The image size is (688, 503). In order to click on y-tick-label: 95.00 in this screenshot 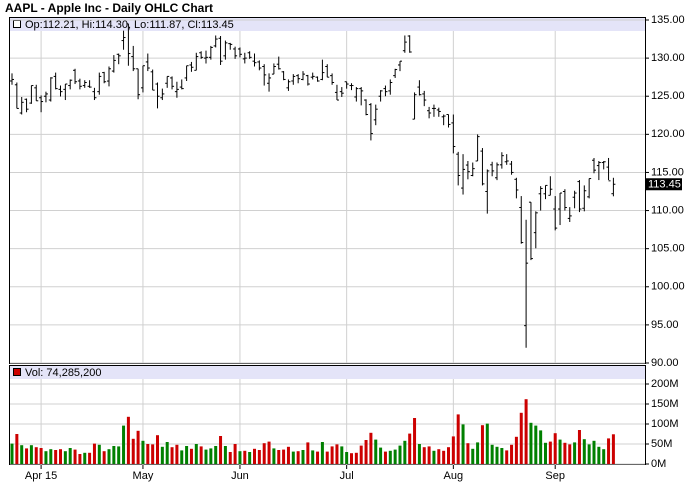, I will do `click(665, 325)`.